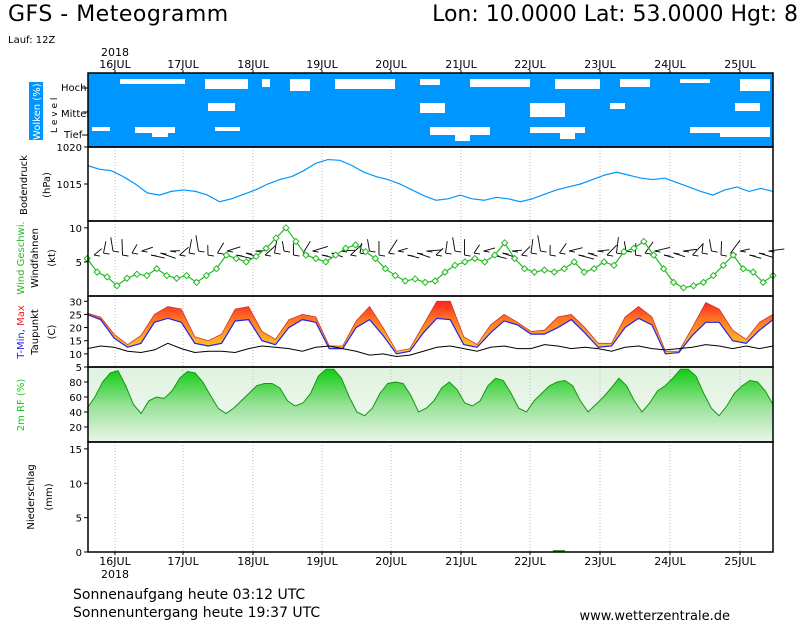 This screenshot has height=625, width=800. What do you see at coordinates (461, 561) in the screenshot?
I see `day-label-bottom: 21JUL` at bounding box center [461, 561].